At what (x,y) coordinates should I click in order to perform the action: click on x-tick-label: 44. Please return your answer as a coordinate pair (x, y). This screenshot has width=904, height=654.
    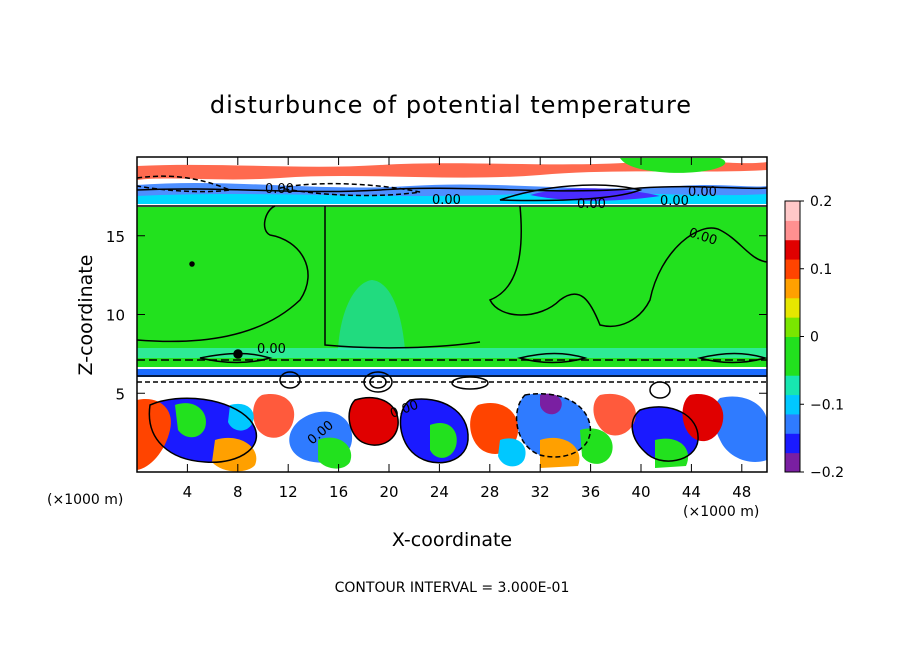
    Looking at the image, I should click on (691, 492).